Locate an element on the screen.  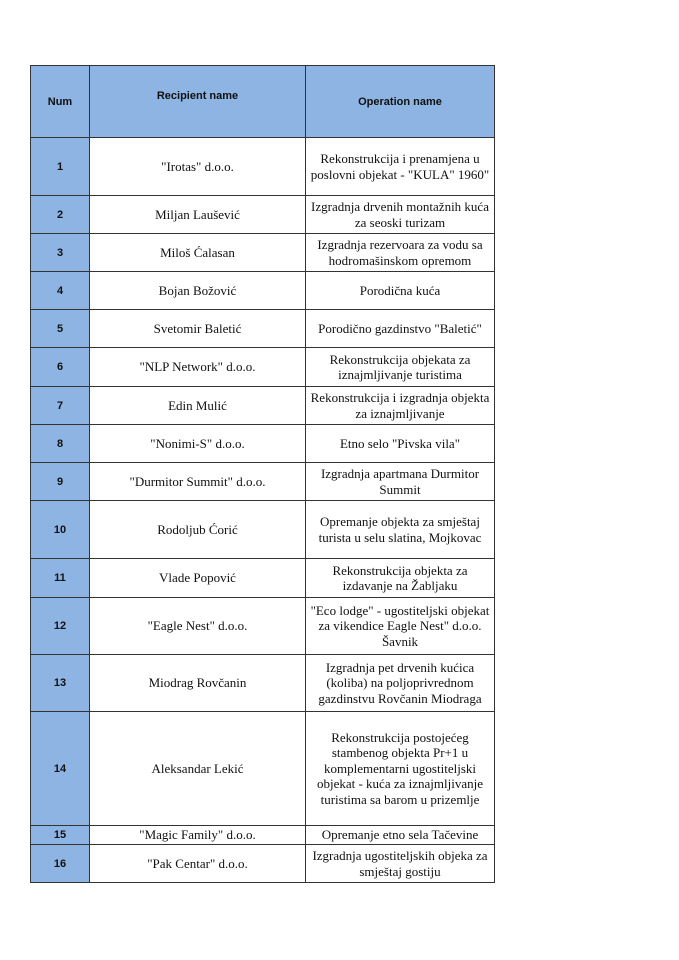
operation-name: Opremanje etno sela Tačevine is located at coordinates (400, 835).